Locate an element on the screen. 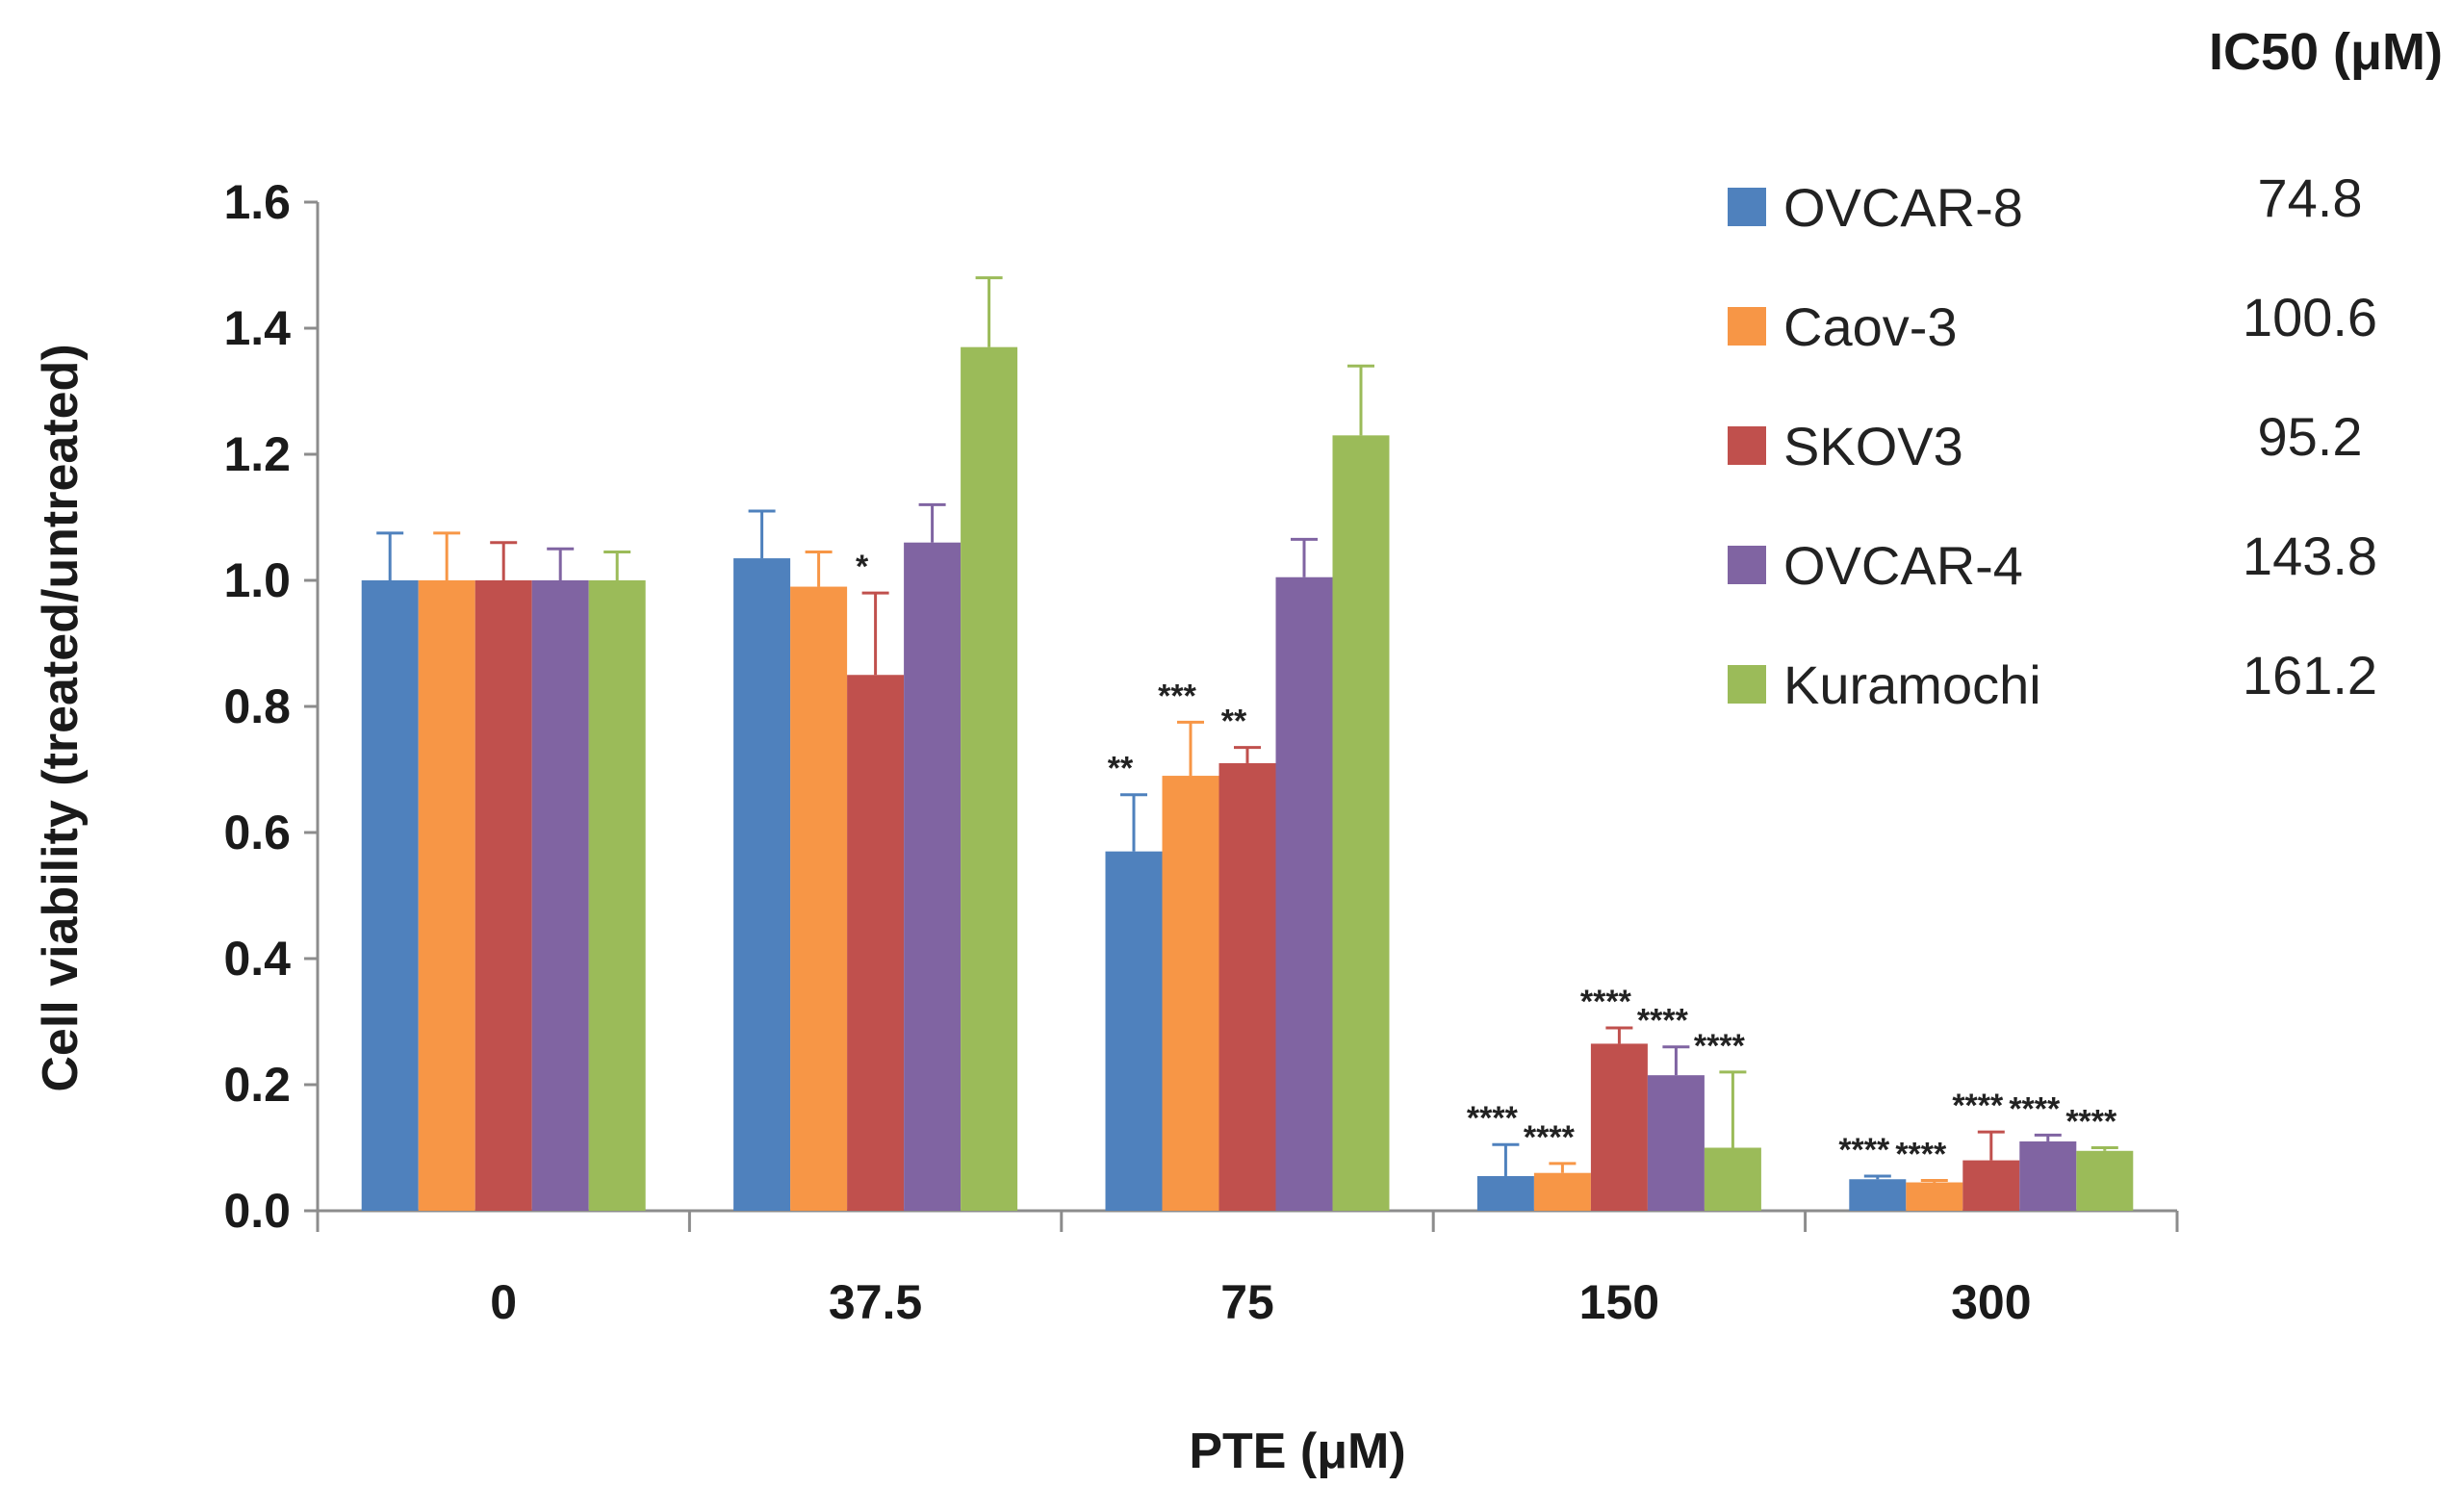 This screenshot has width=2462, height=1512. y-tick-label: 1.4 is located at coordinates (257, 328).